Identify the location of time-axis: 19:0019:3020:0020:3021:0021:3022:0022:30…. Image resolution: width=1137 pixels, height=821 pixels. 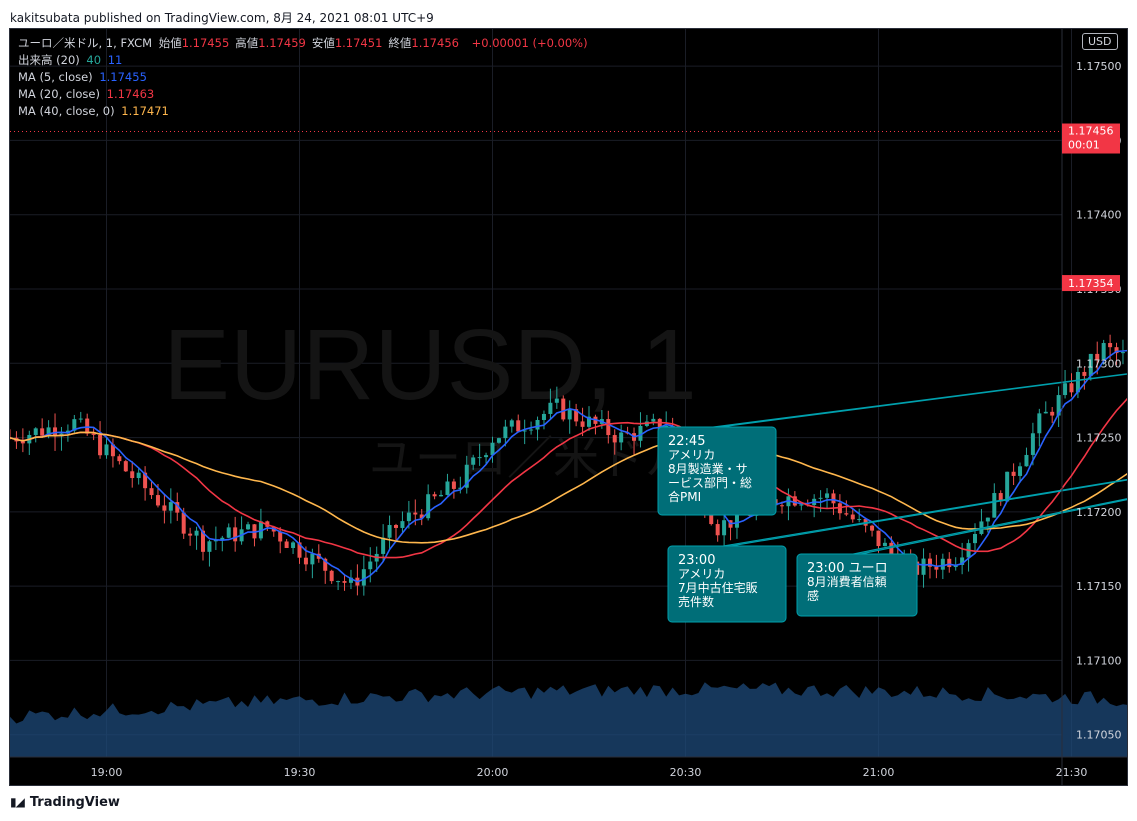
(568, 767).